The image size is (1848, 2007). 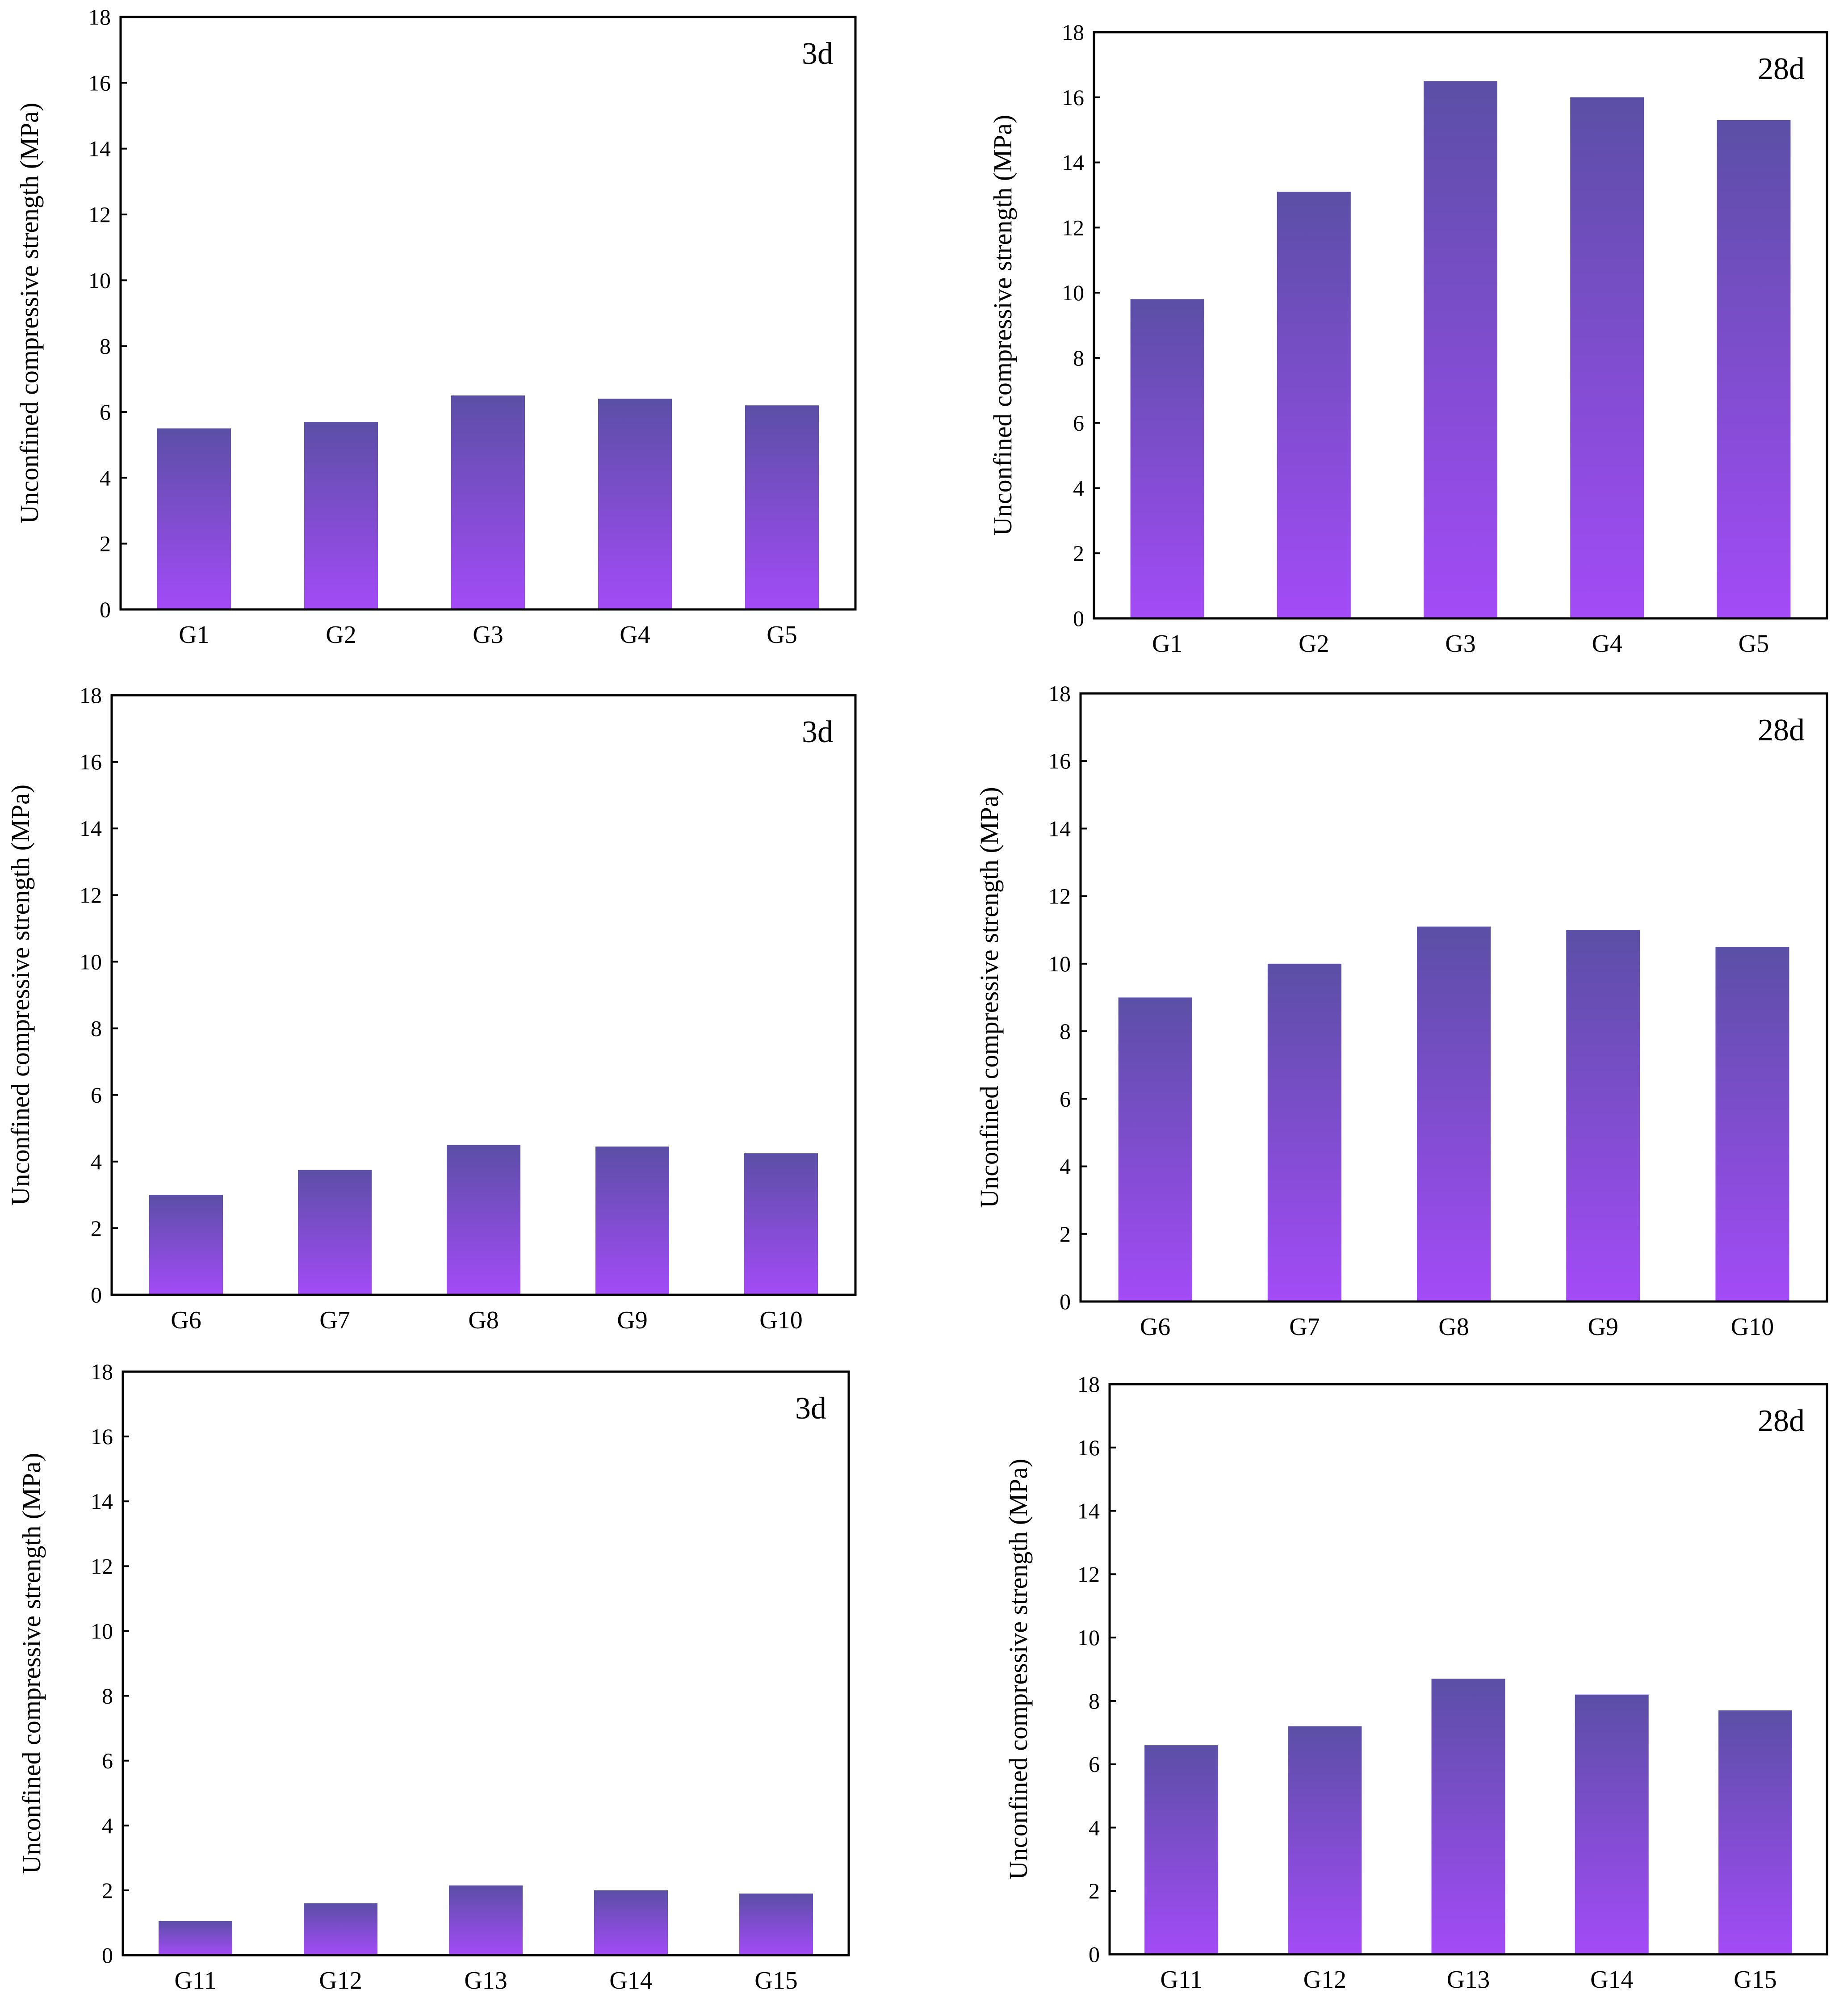 I want to click on x-tick-label: G4, so click(x=635, y=635).